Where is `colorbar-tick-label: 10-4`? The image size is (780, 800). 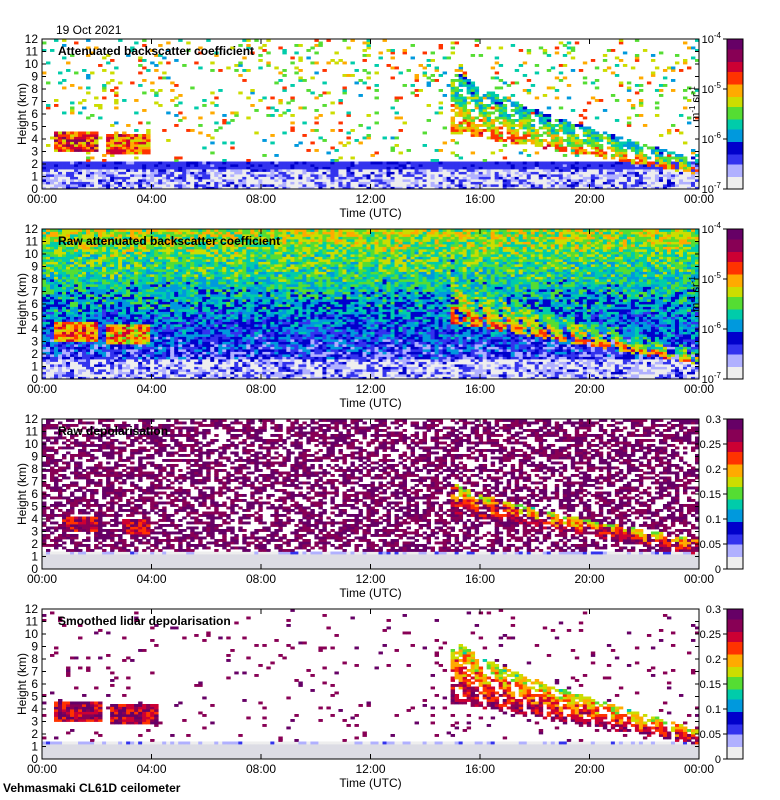
colorbar-tick-label: 10-4 is located at coordinates (712, 38).